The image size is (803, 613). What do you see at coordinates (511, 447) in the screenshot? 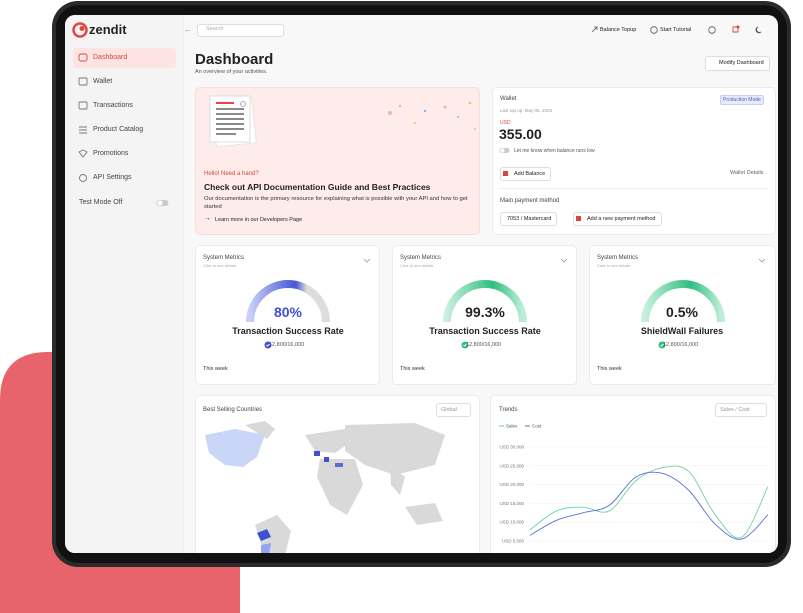
I see `y-tick-label: USD 30,000` at bounding box center [511, 447].